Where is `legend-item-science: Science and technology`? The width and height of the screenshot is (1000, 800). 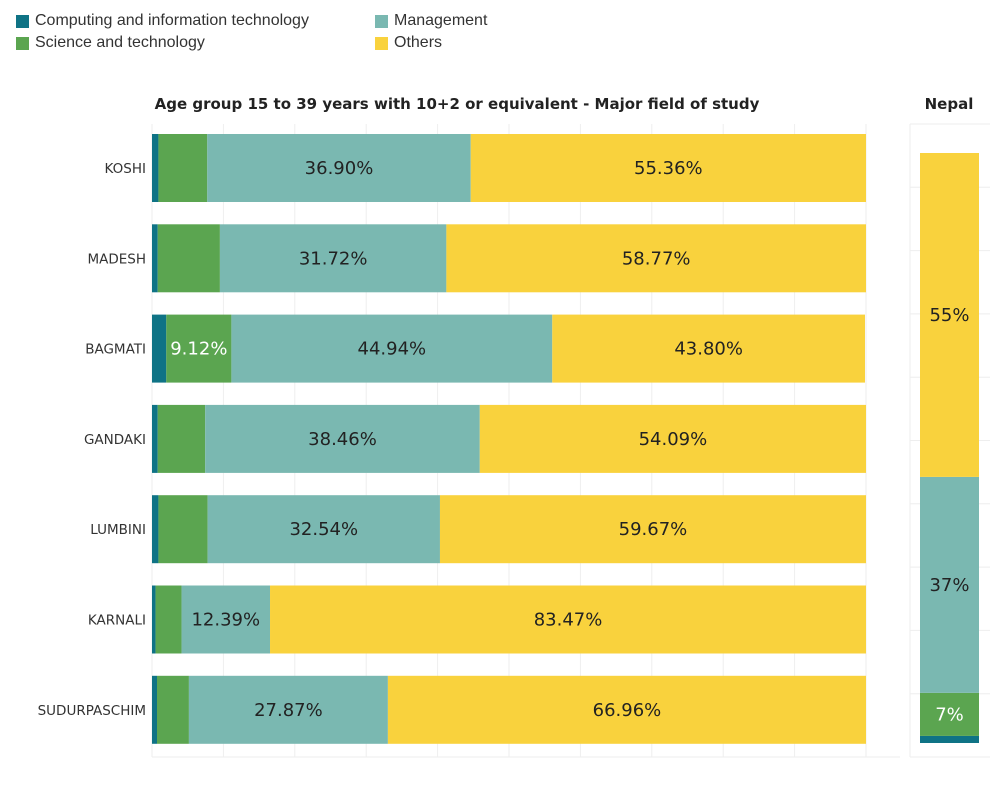 legend-item-science: Science and technology is located at coordinates (110, 43).